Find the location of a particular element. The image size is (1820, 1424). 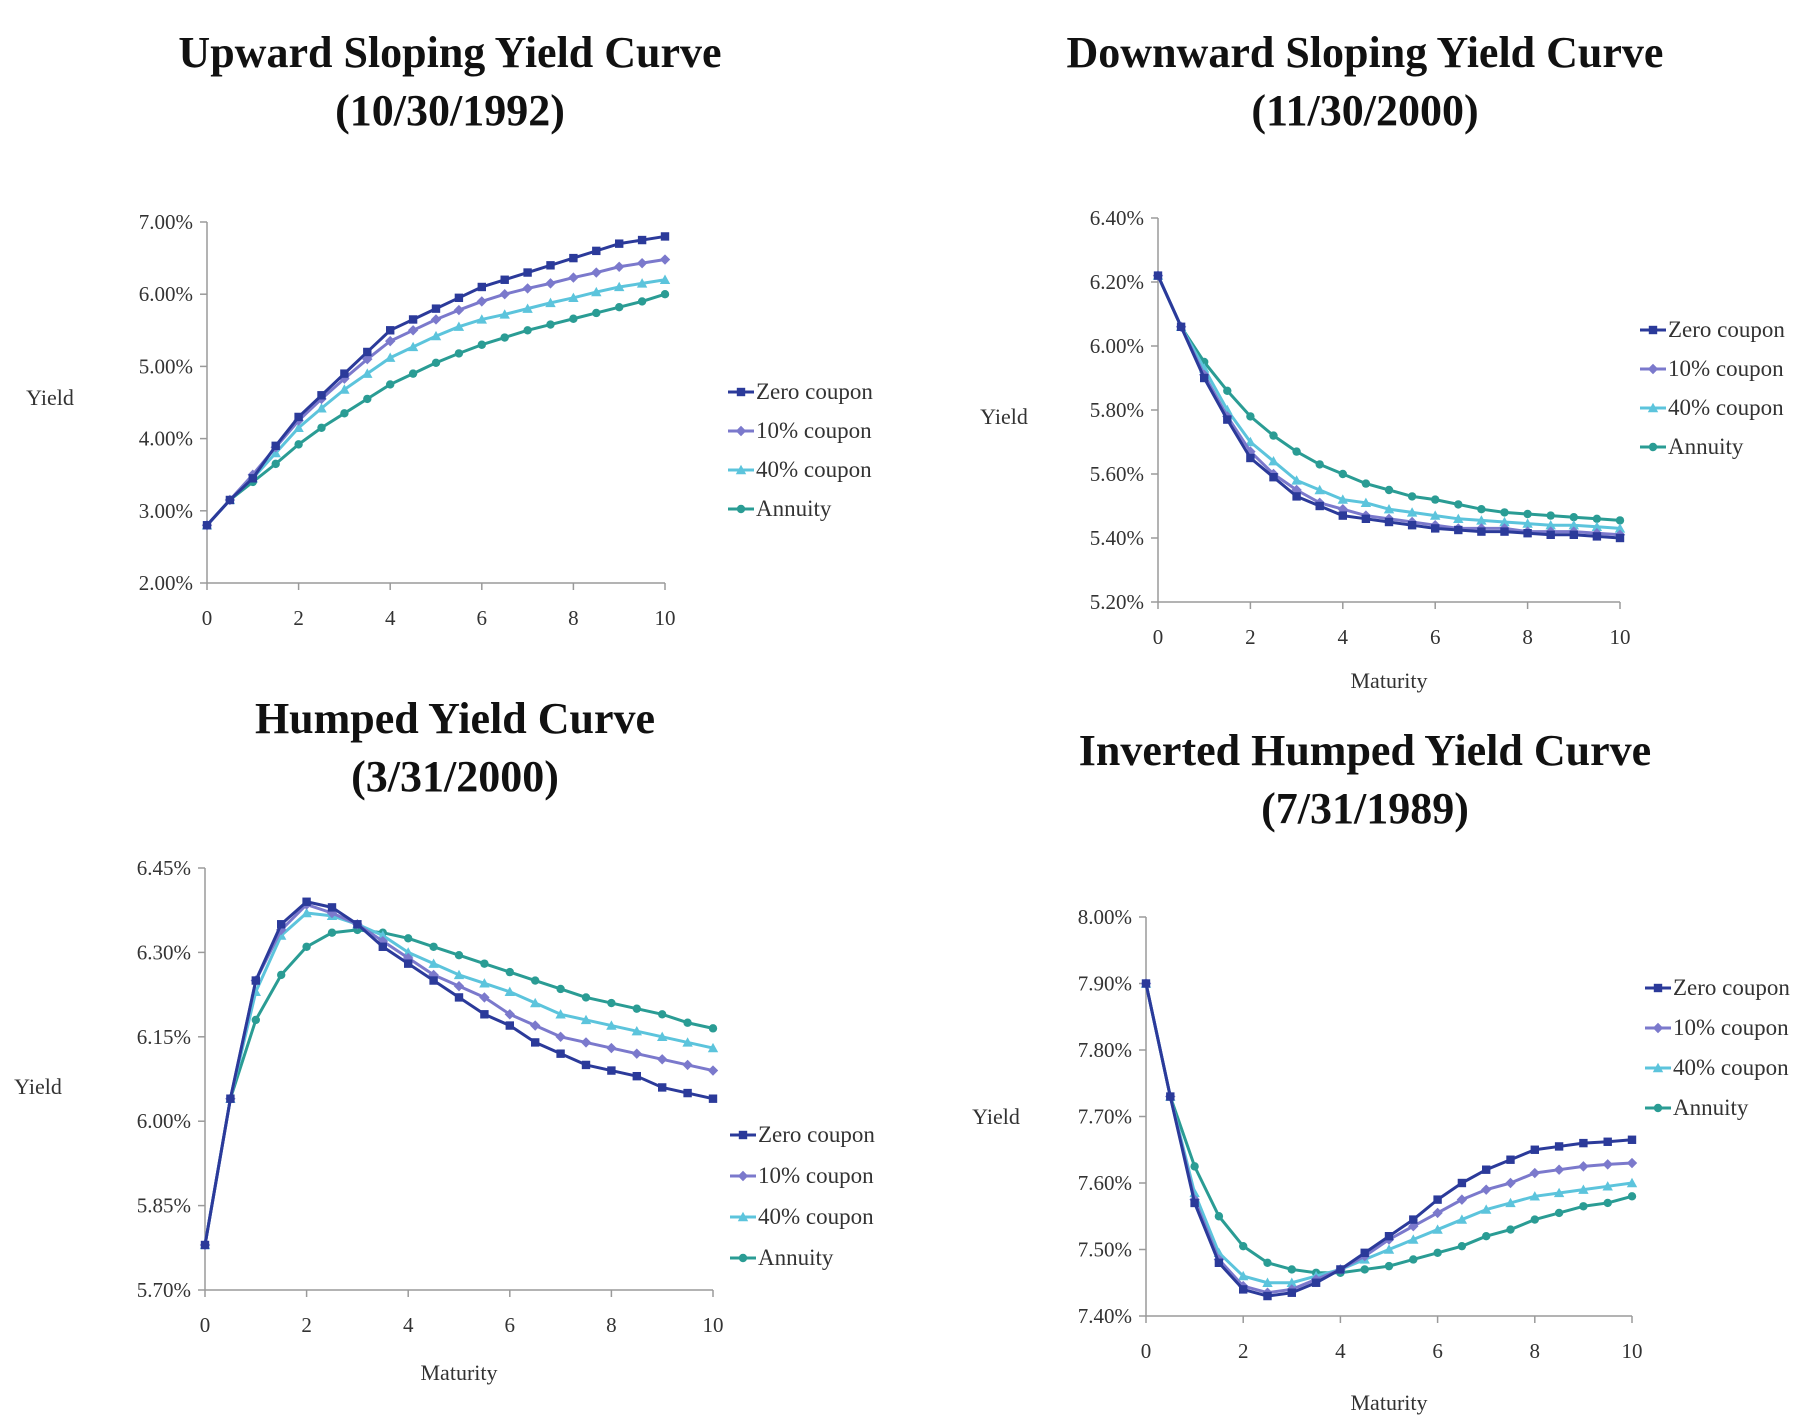

legend-item: Annuity is located at coordinates (780, 508).